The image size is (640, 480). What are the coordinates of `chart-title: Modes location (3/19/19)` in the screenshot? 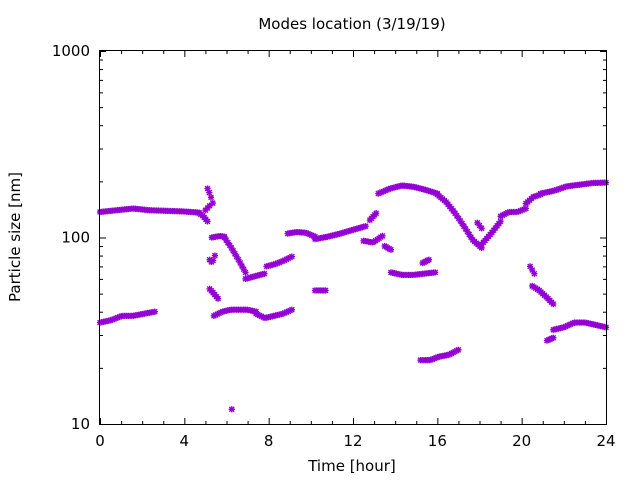 It's located at (351, 24).